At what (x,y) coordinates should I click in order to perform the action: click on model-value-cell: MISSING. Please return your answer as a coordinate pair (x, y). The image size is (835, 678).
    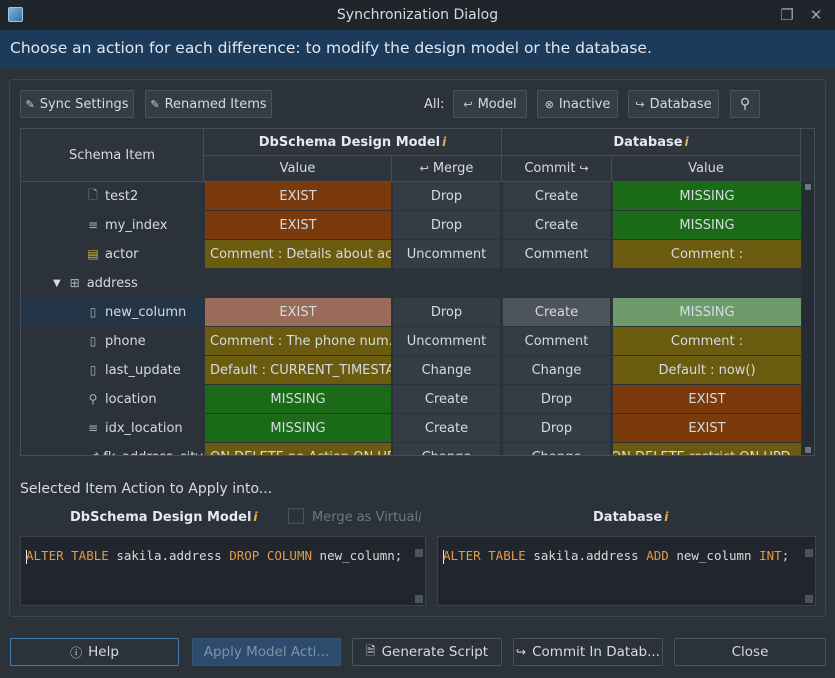
    Looking at the image, I should click on (298, 399).